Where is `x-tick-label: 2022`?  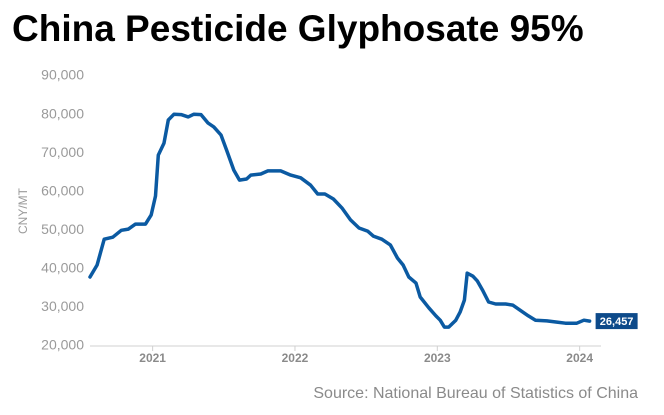 x-tick-label: 2022 is located at coordinates (295, 358).